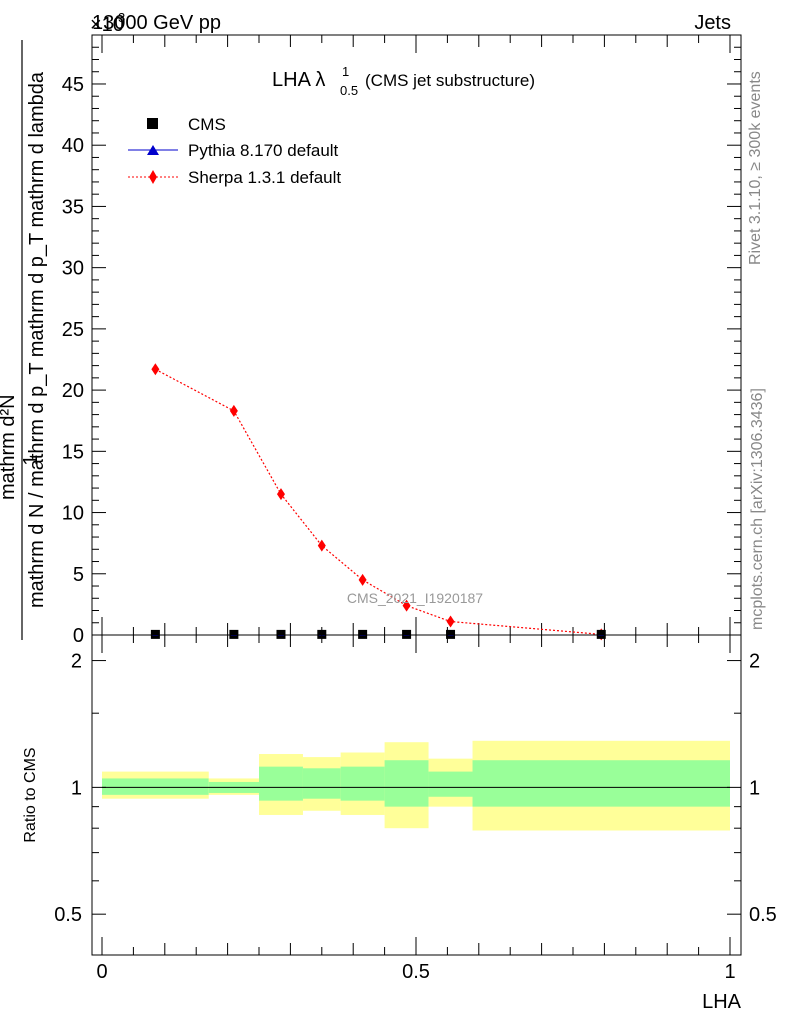 Image resolution: width=786 pixels, height=1024 pixels. Describe the element at coordinates (754, 662) in the screenshot. I see `ratio-y-tick-label-right-2: 2` at that location.